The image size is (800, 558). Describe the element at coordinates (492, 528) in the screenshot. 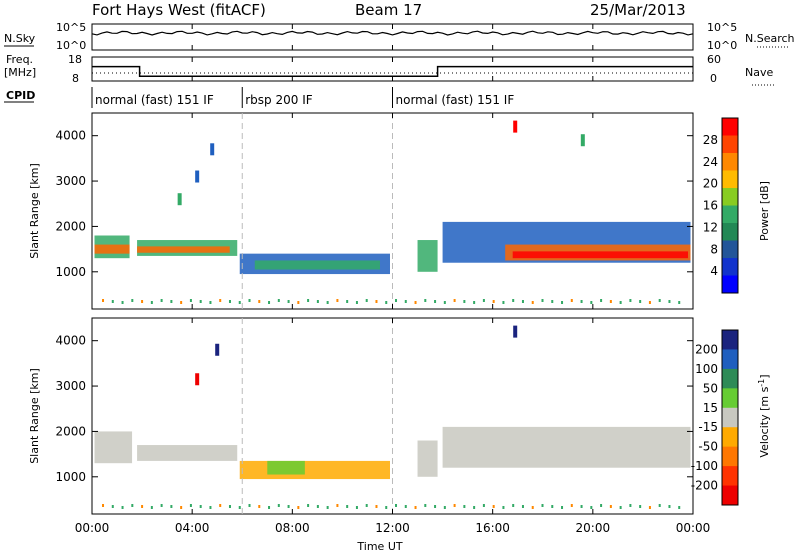

I see `x-tick-label: 16:00` at that location.